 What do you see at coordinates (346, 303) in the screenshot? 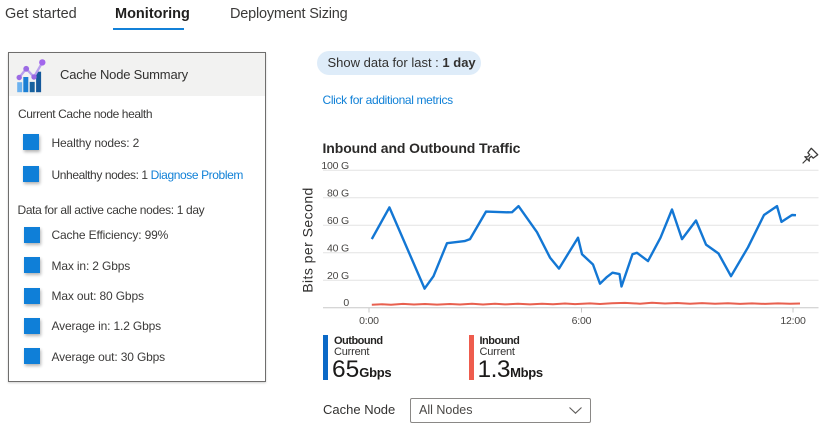
I see `svg-text: 0` at bounding box center [346, 303].